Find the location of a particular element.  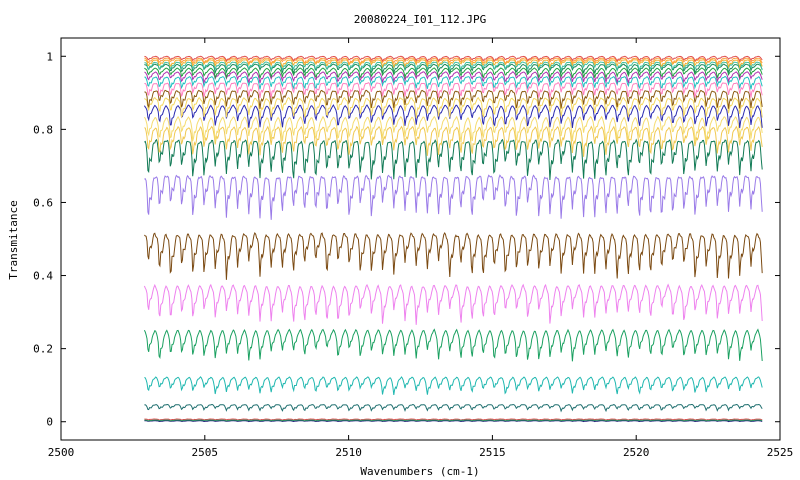

y-tick-label: 0.8 is located at coordinates (43, 129).